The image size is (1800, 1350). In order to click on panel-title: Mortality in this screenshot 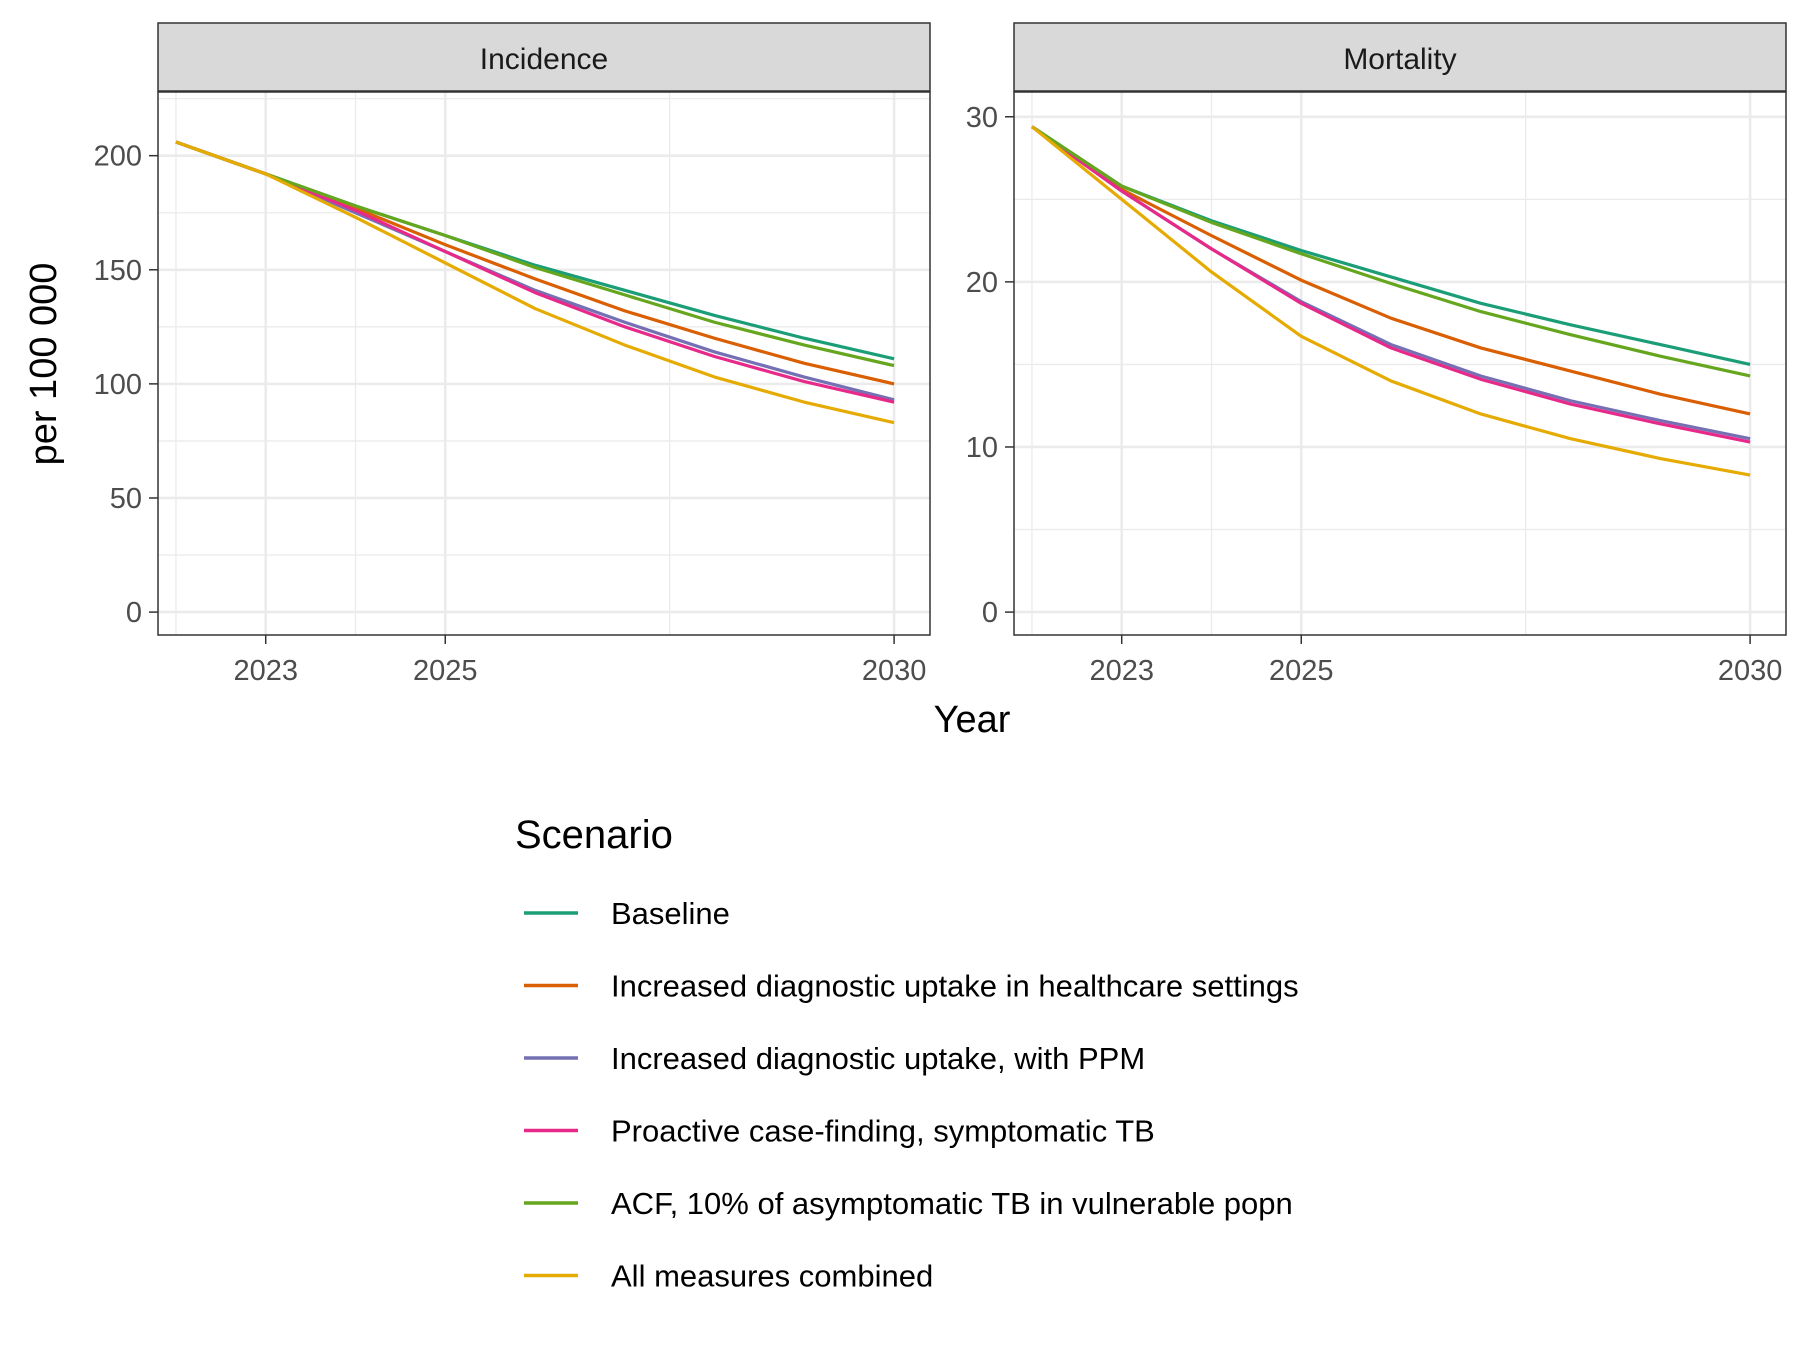, I will do `click(1399, 59)`.